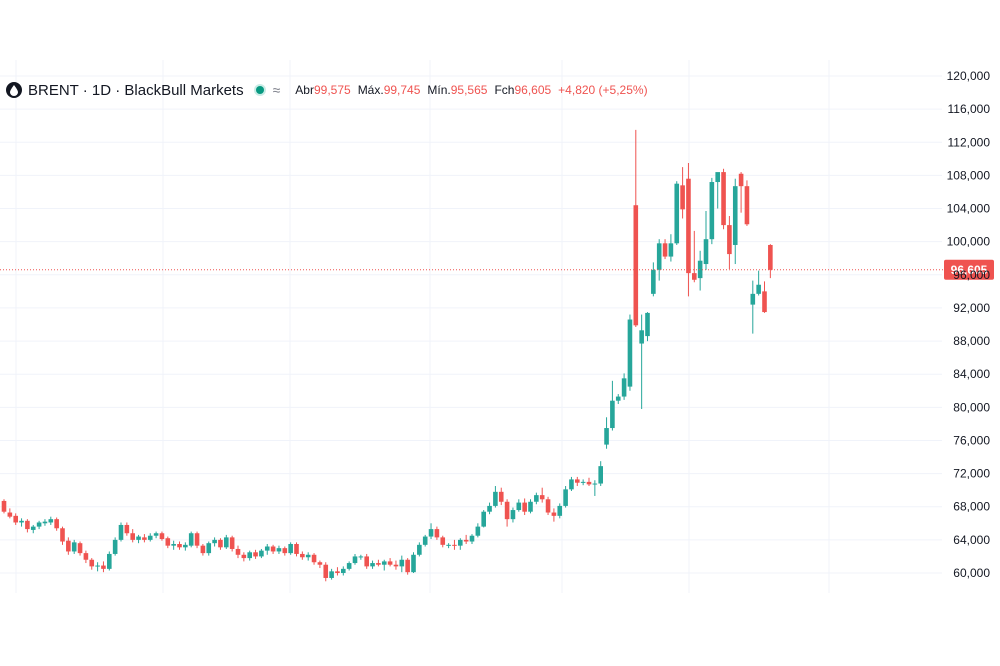  I want to click on market-open-dot-icon, so click(259, 90).